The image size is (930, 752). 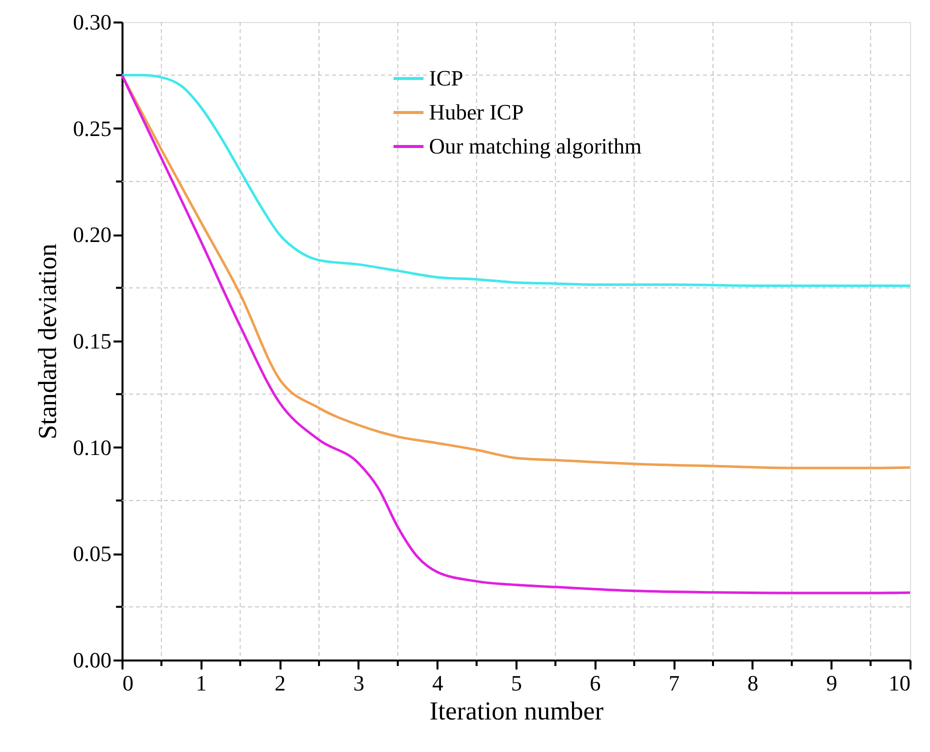 What do you see at coordinates (446, 78) in the screenshot?
I see `legend-label: ICP` at bounding box center [446, 78].